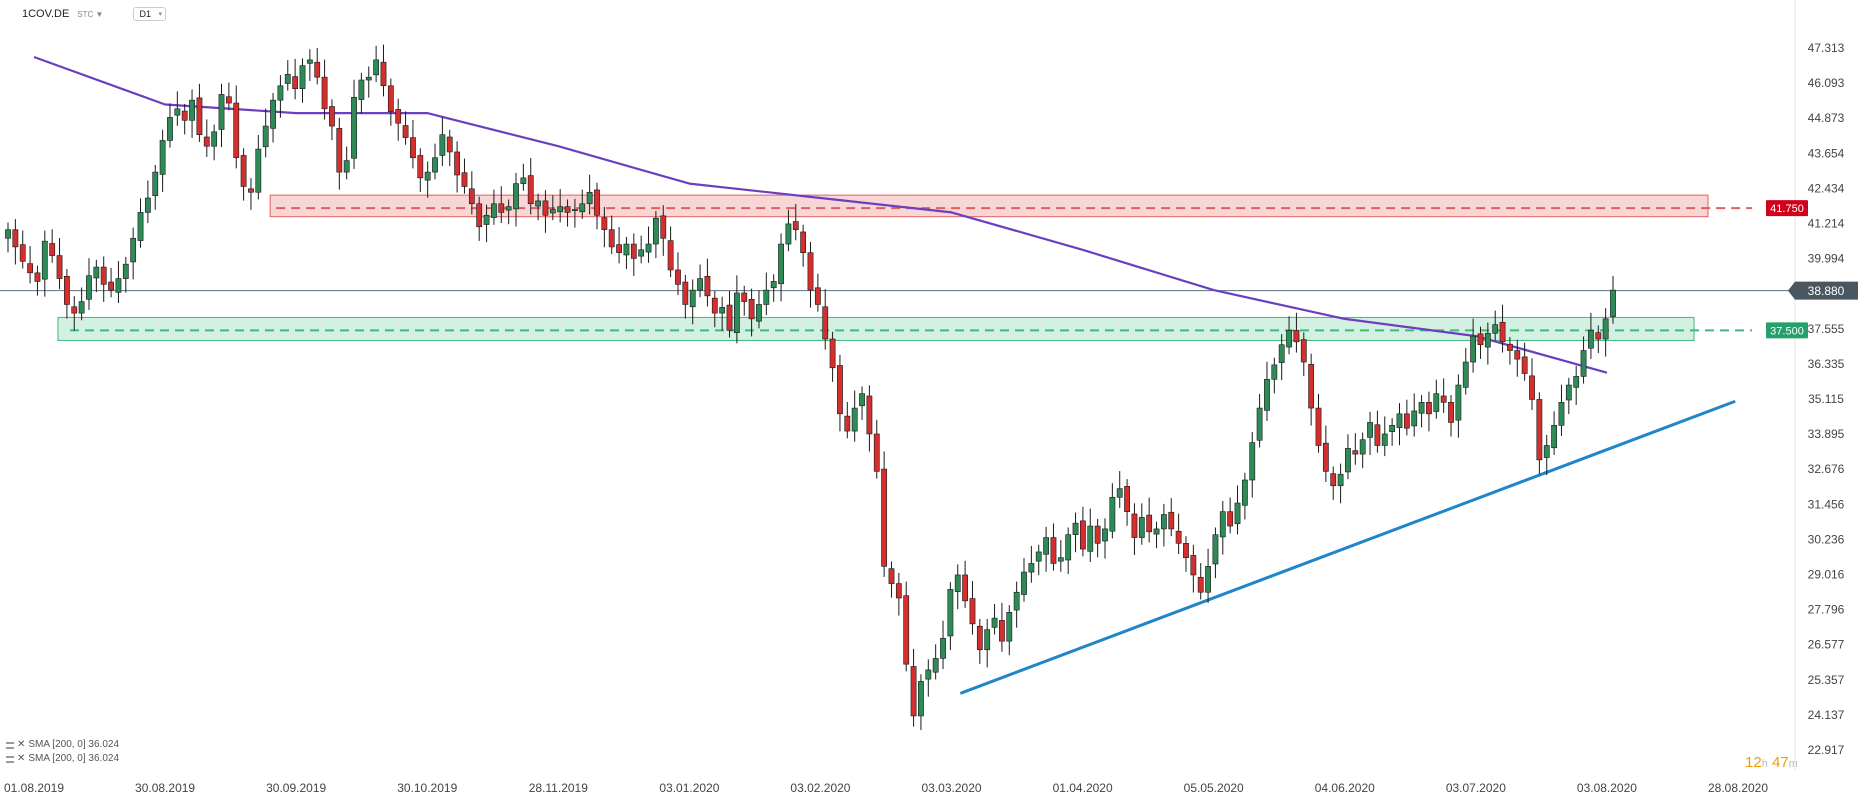  I want to click on timeframe-select: D1 ▾, so click(149, 14).